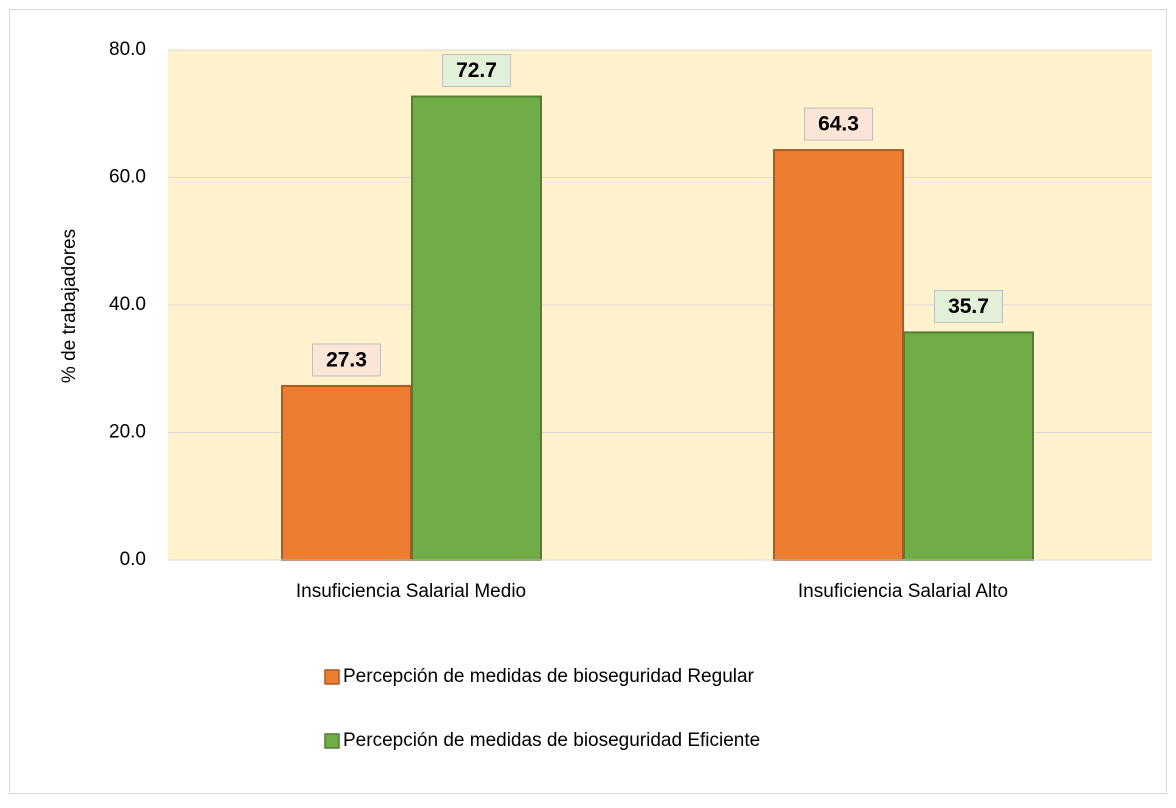  What do you see at coordinates (127, 432) in the screenshot?
I see `y-tick-label: 20.0` at bounding box center [127, 432].